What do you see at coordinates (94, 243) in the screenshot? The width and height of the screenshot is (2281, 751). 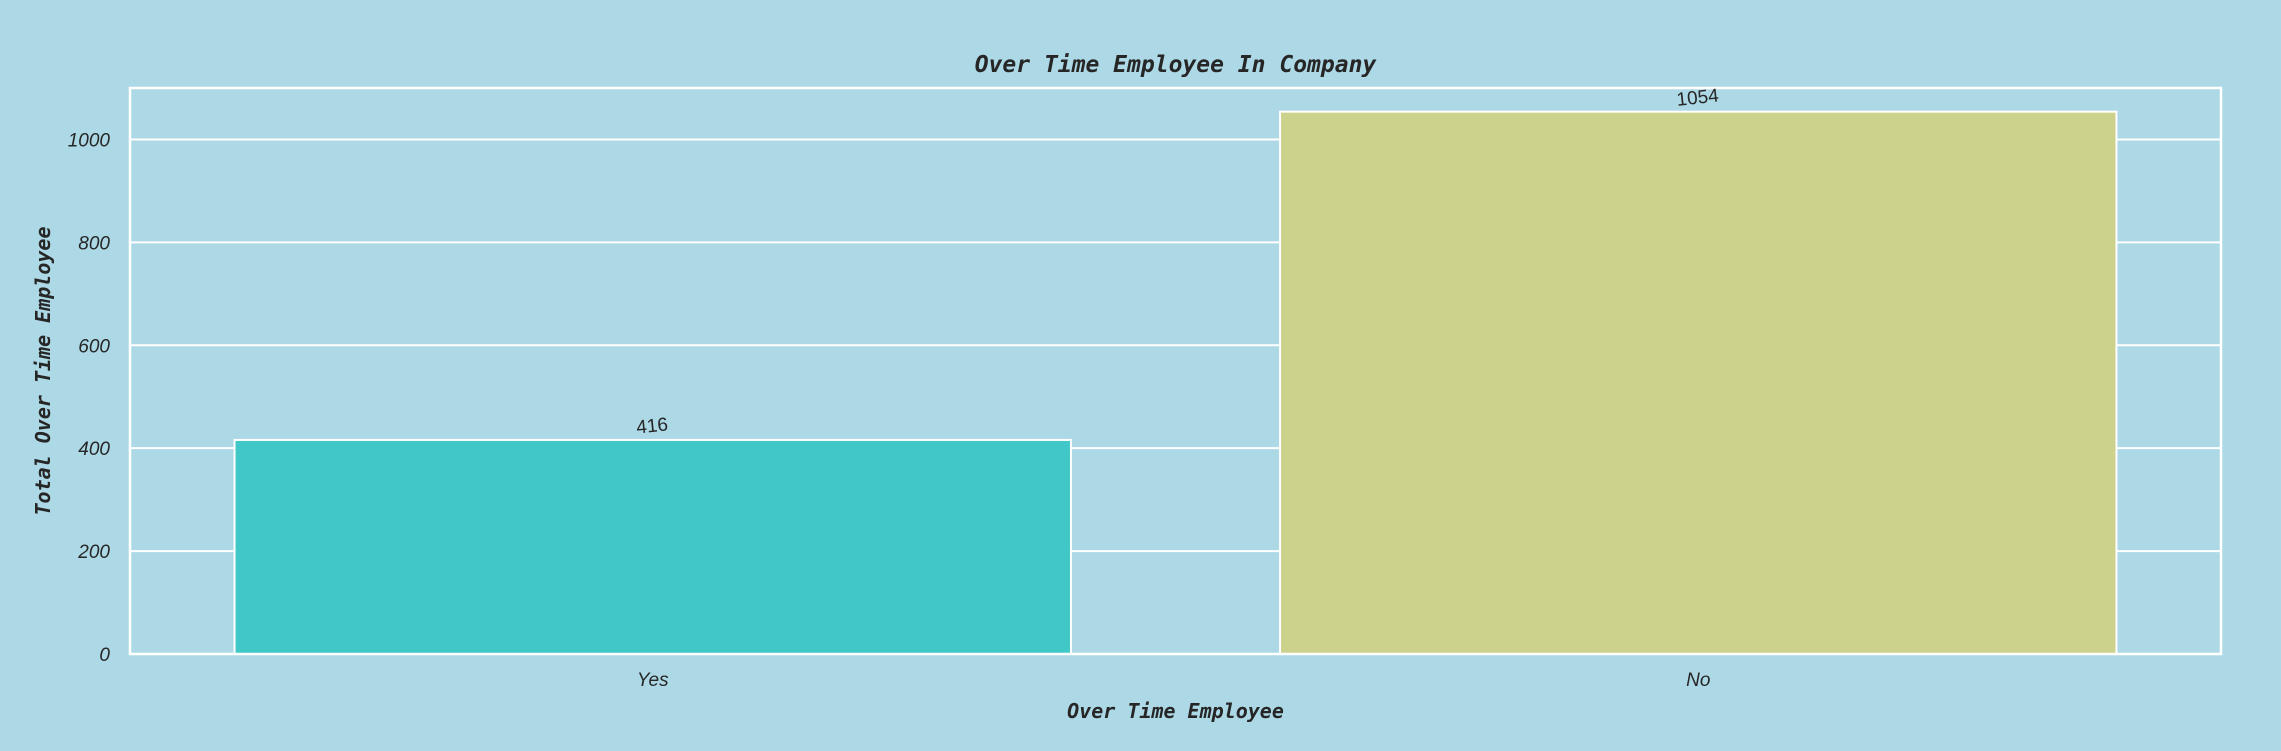 I see `y-tick-label: 800` at bounding box center [94, 243].